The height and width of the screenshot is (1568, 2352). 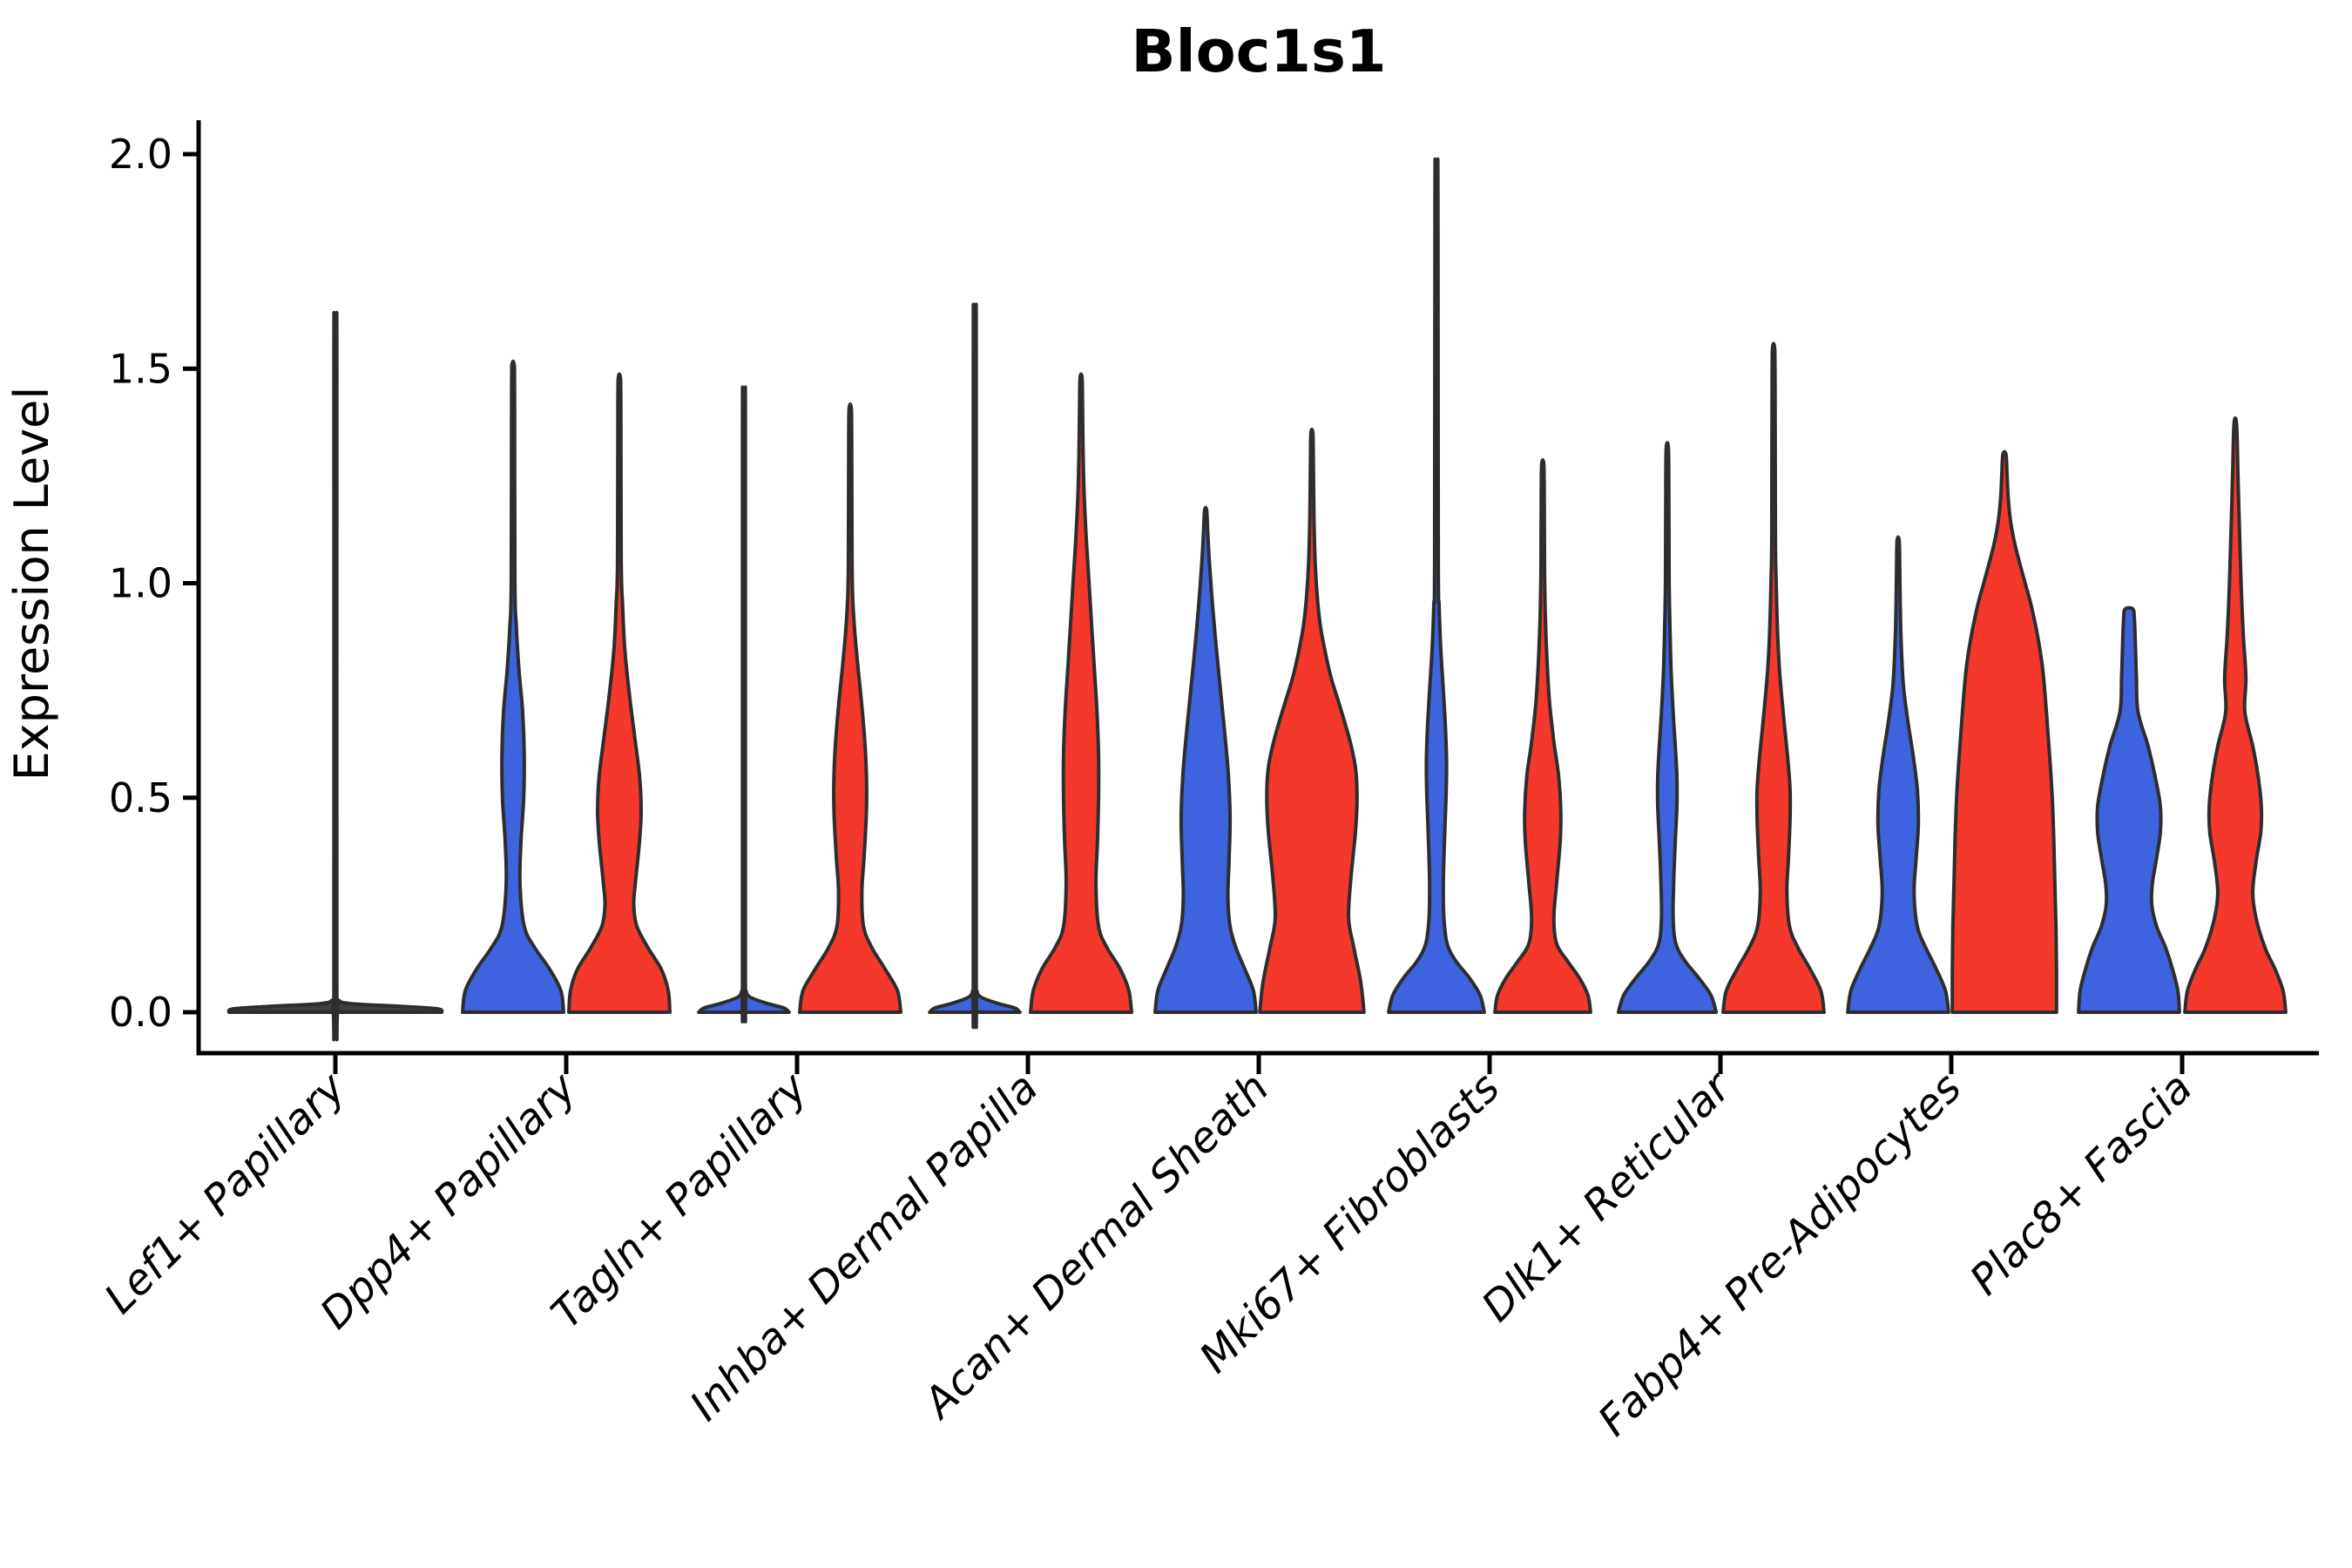 I want to click on violin-inhba-right, so click(x=1081, y=693).